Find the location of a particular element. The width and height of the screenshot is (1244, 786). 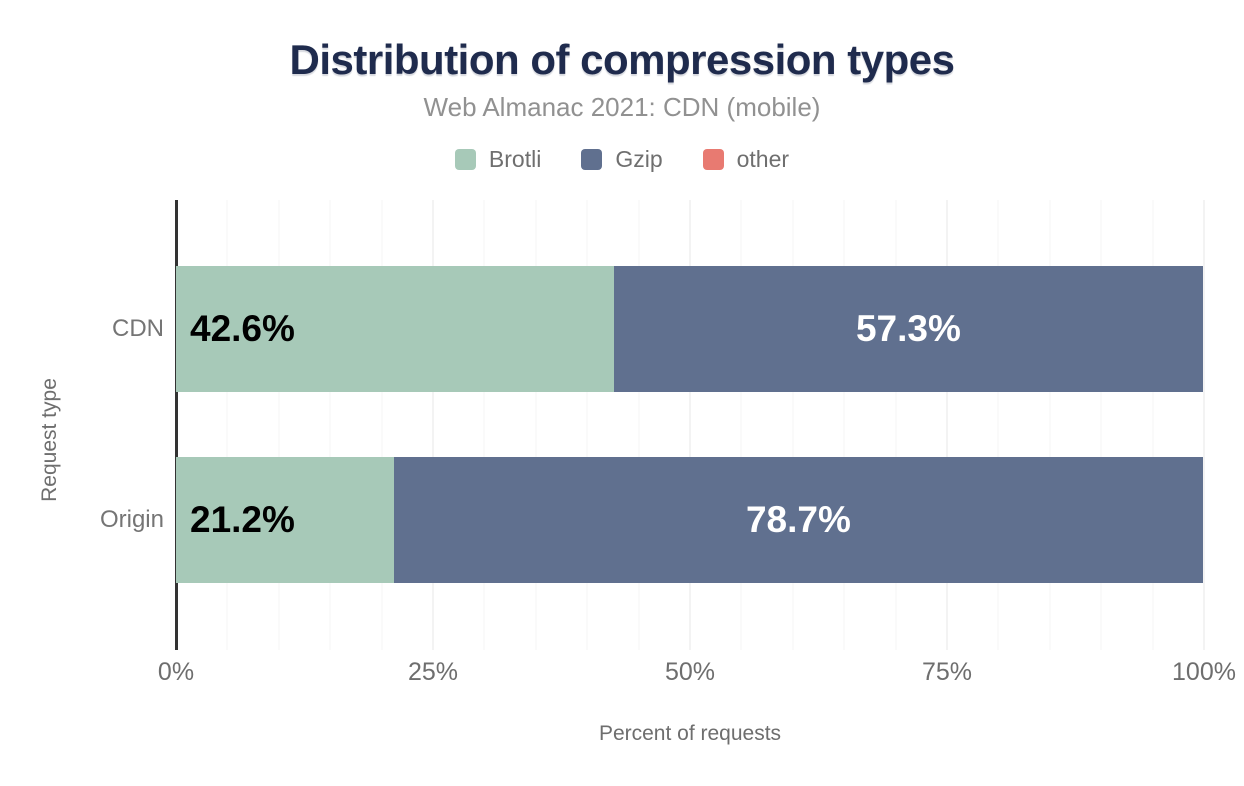

bar-origin: 21.2% 78.7% is located at coordinates (690, 520).